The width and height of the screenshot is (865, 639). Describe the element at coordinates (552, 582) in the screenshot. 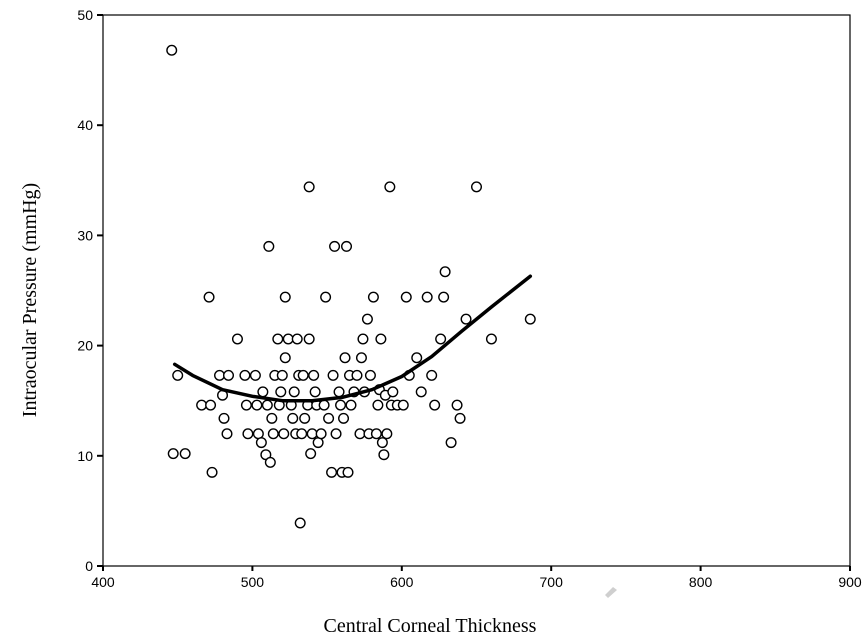

I see `x-tick-label: 700` at that location.